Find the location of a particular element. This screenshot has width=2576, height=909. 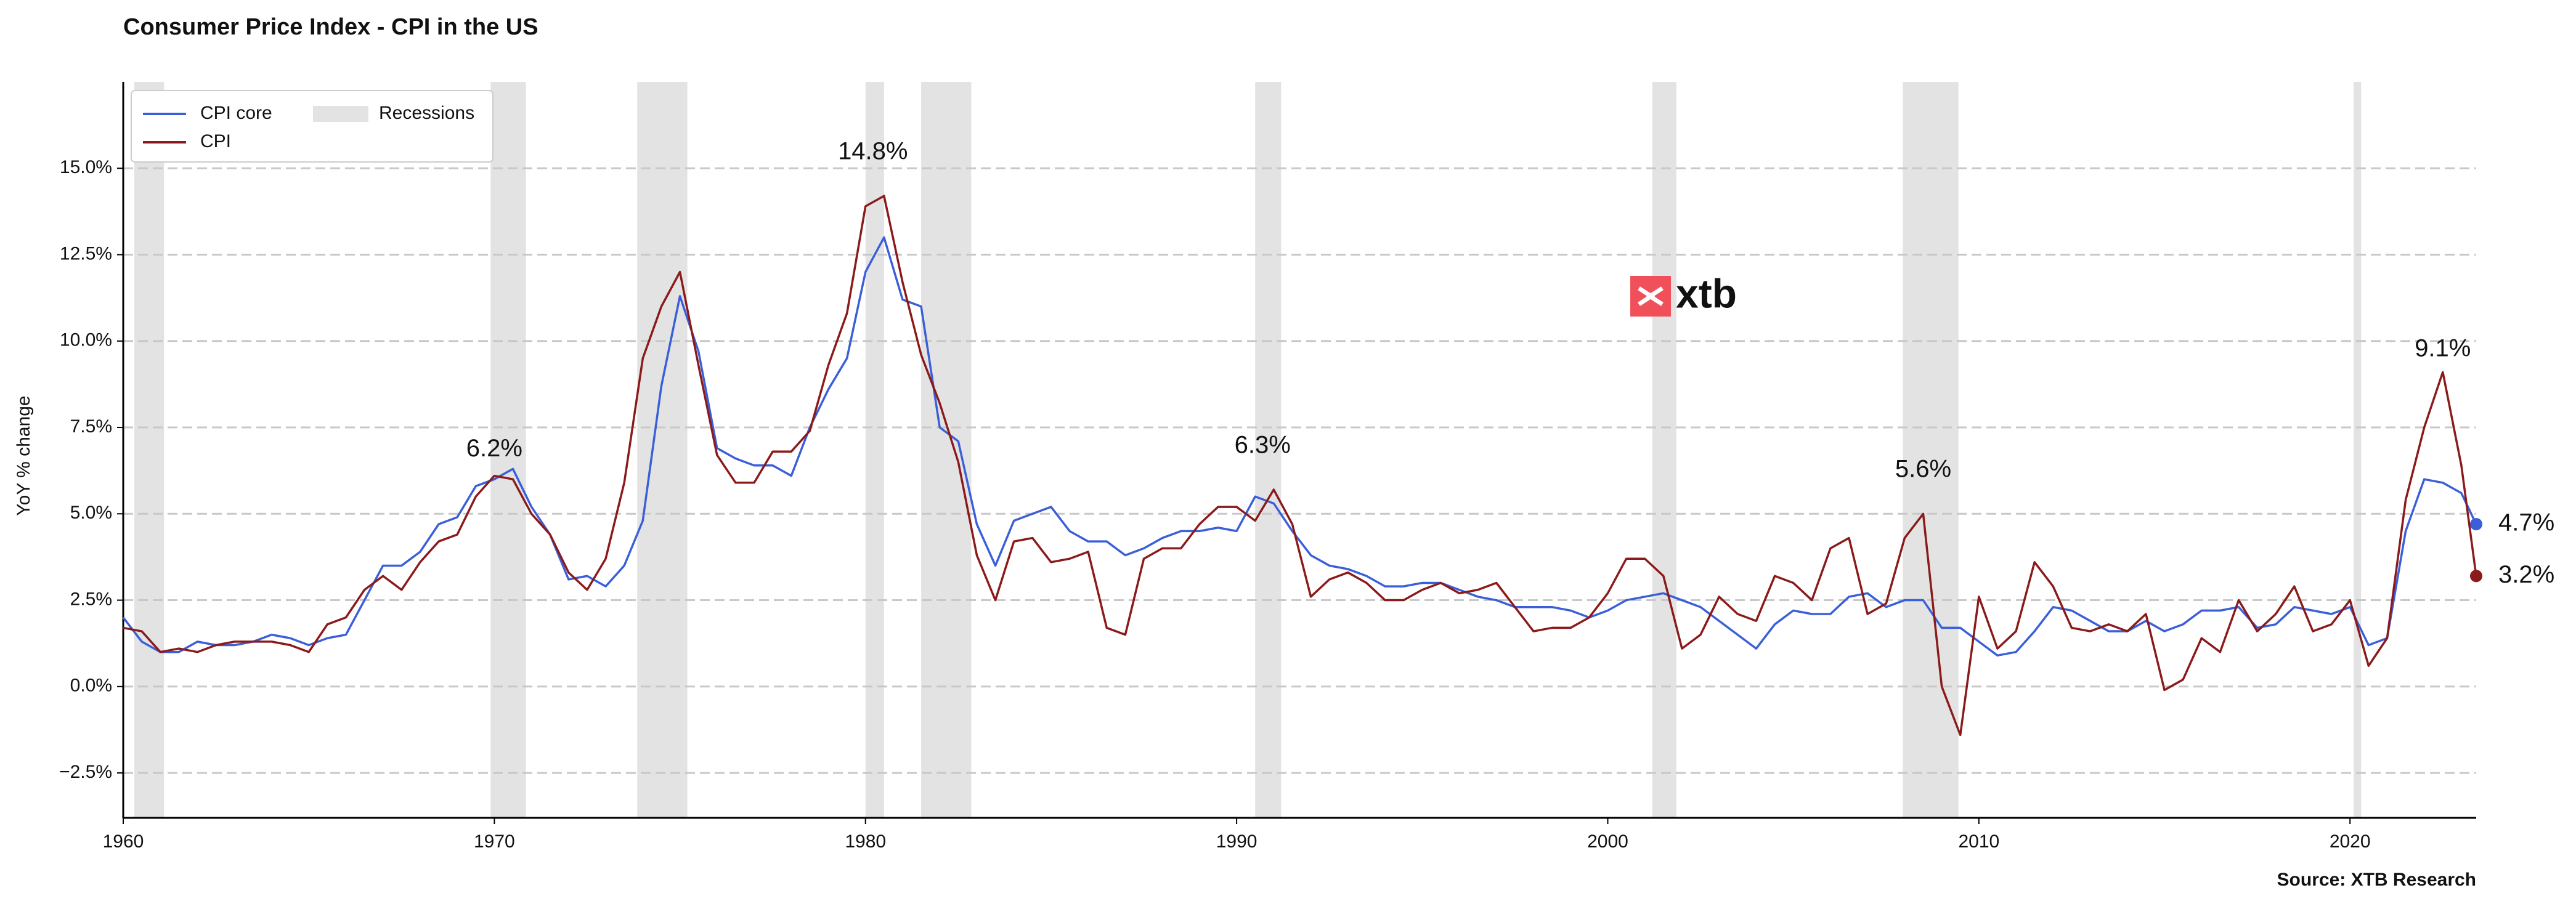

y-axis-label: YoY % change is located at coordinates (24, 455).